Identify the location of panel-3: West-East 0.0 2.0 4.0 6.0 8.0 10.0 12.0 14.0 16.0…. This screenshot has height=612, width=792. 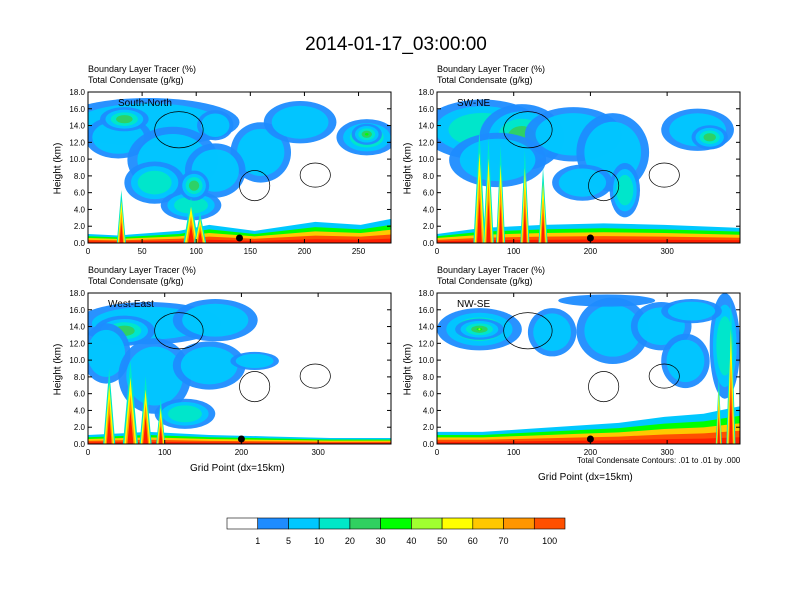
(230, 373).